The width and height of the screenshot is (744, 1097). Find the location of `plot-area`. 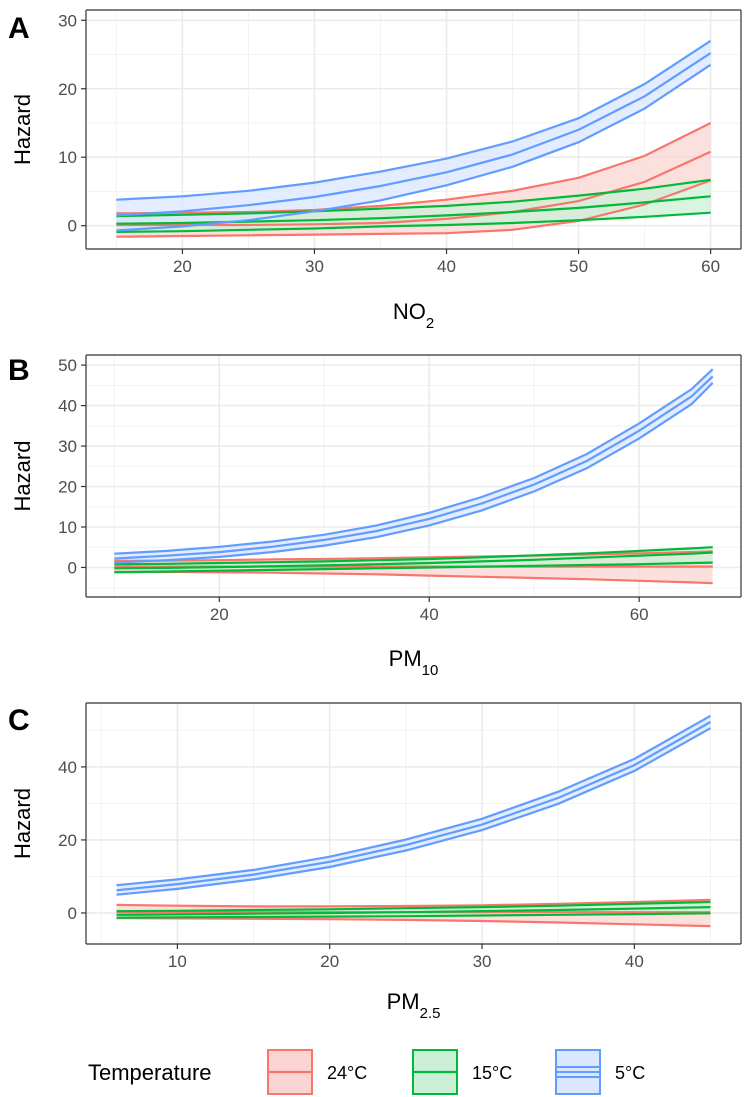

plot-area is located at coordinates (414, 138).